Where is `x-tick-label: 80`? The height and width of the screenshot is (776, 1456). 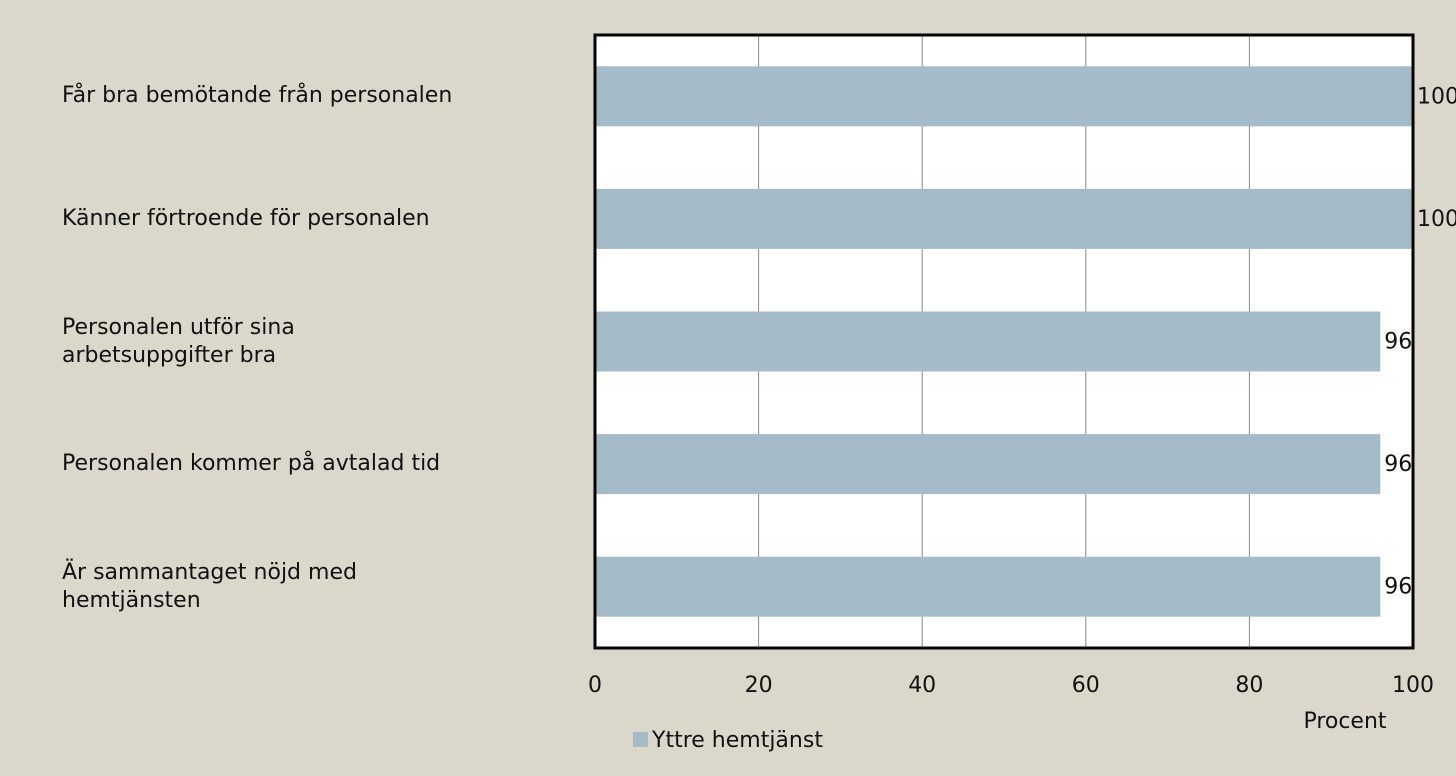 x-tick-label: 80 is located at coordinates (1249, 685).